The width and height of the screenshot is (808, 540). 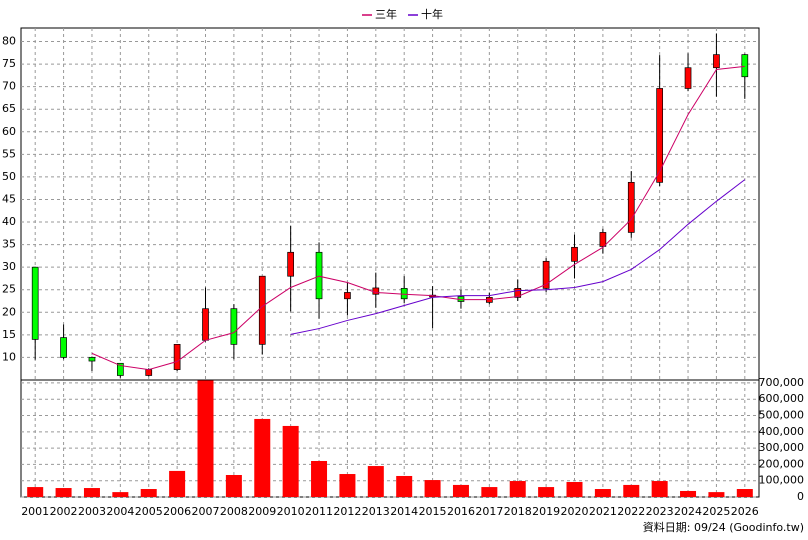 I want to click on y-tick-label: 100,000, so click(x=782, y=480).